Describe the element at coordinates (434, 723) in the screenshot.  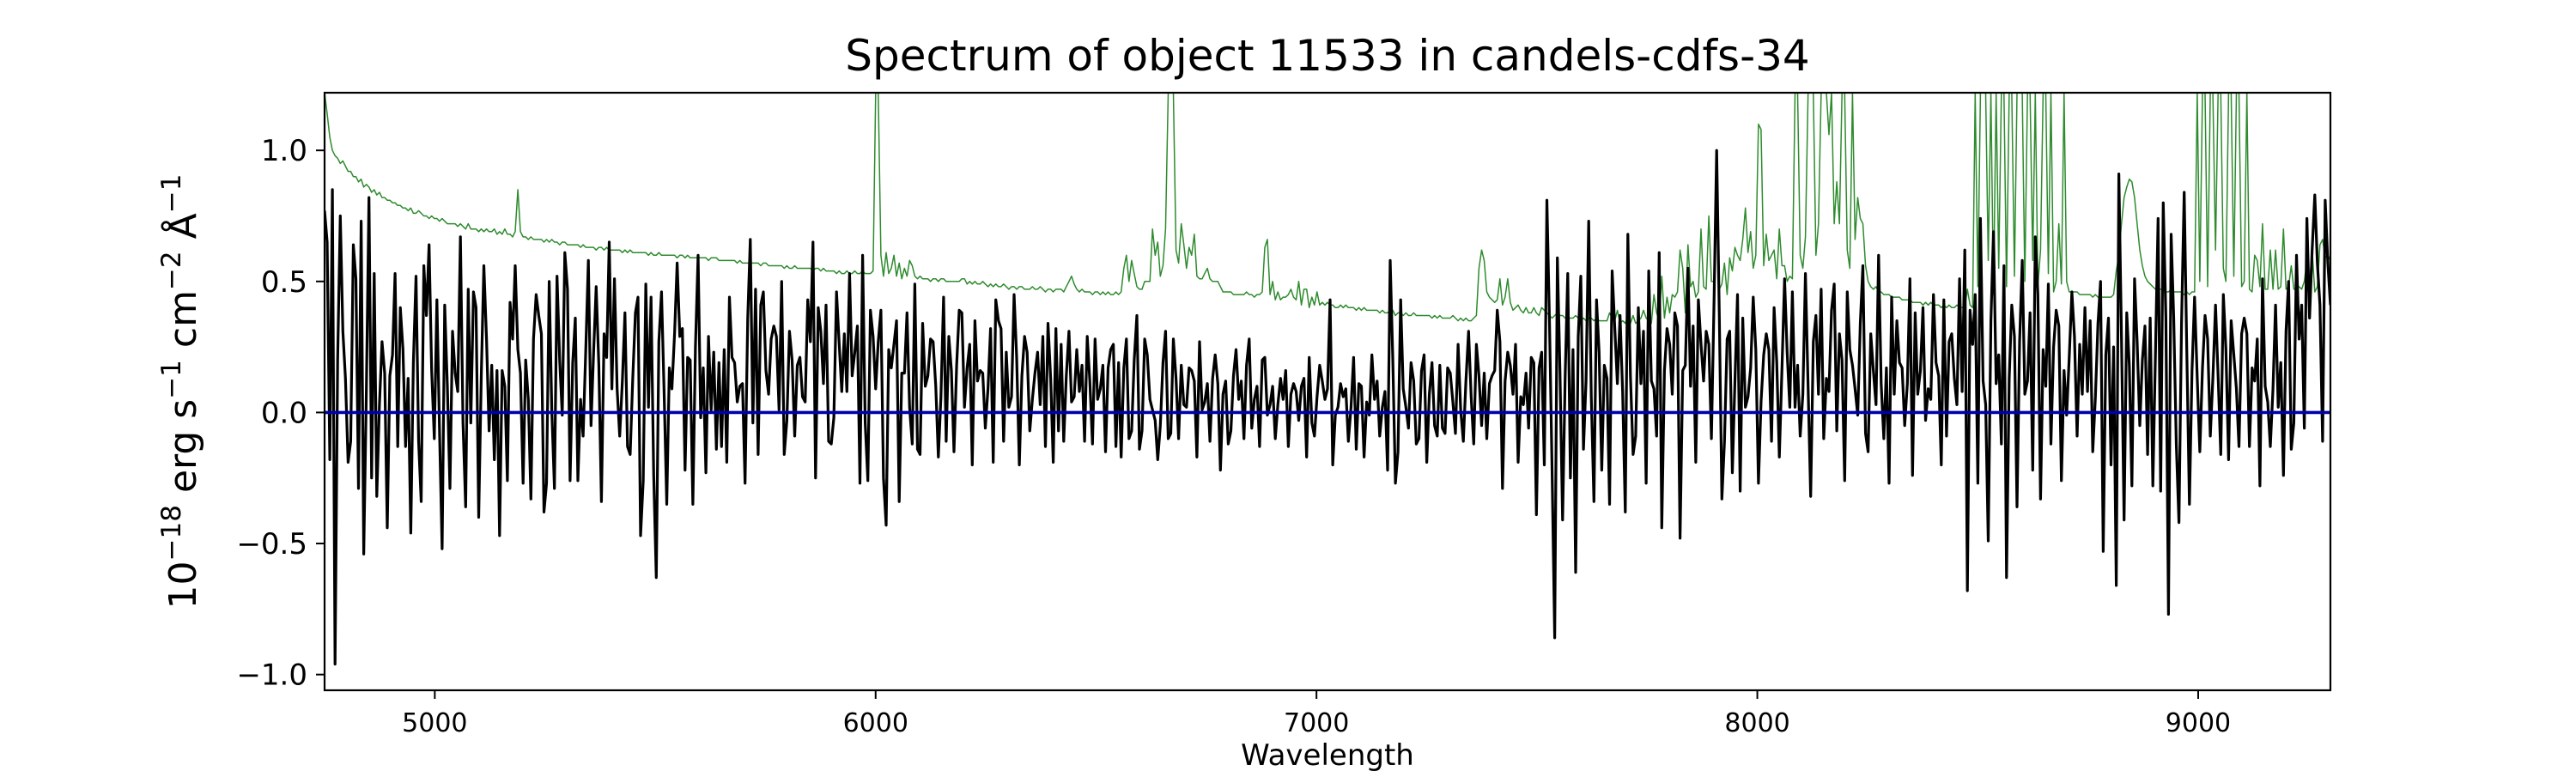
I see `x-tick-label: 5000` at that location.